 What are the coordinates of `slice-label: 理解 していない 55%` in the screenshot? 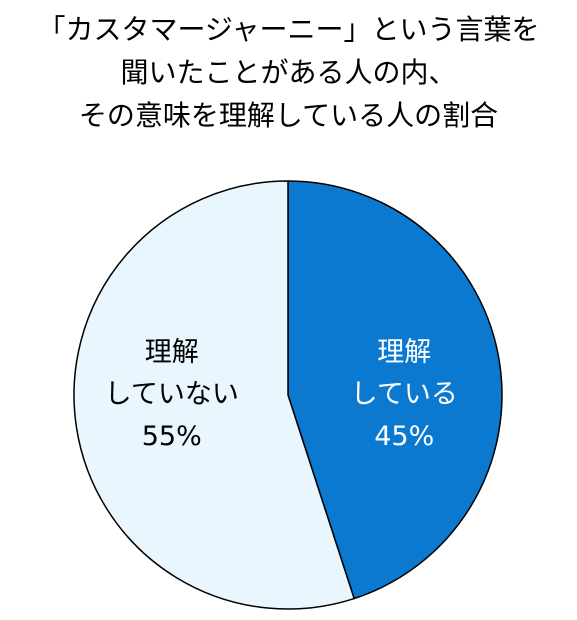 It's located at (172, 395).